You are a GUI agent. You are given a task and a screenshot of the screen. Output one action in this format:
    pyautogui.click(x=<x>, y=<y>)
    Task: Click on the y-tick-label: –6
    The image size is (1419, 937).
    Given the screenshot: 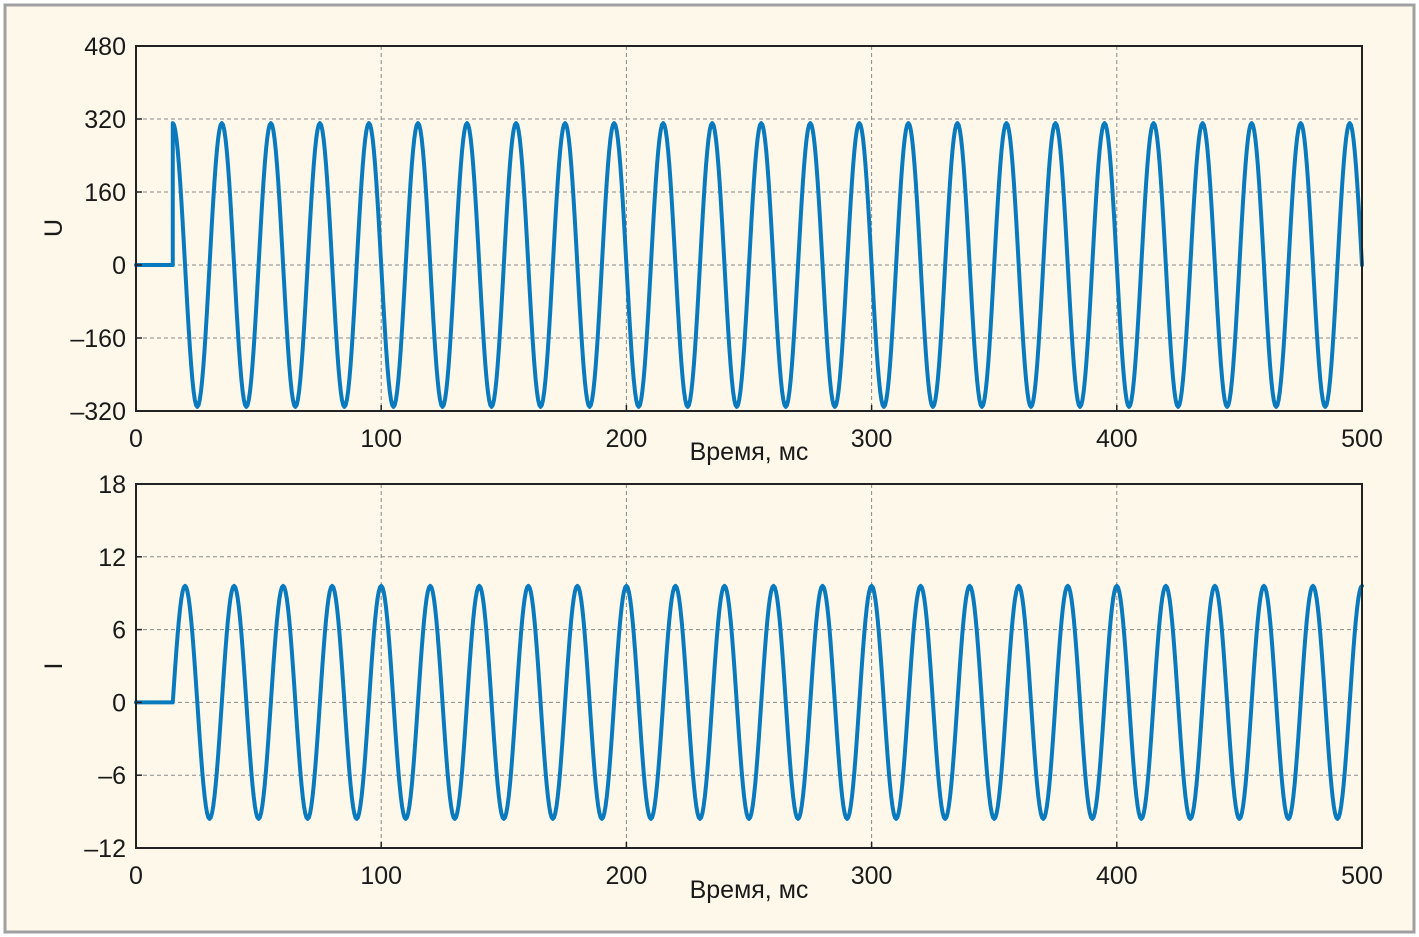 What is the action you would take?
    pyautogui.click(x=112, y=776)
    